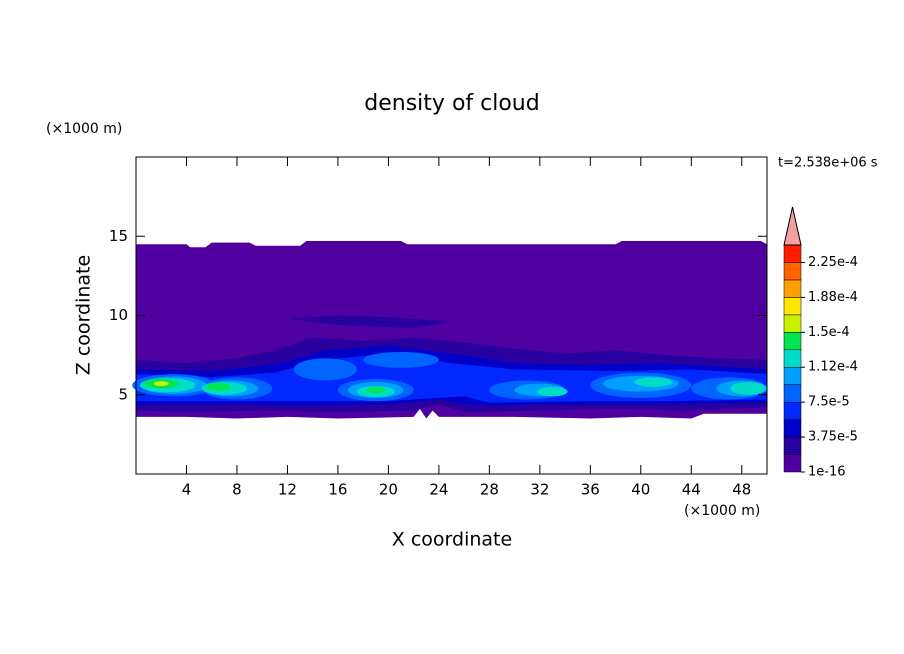 The height and width of the screenshot is (654, 904). I want to click on y-axis-label: Z coordinate, so click(84, 315).